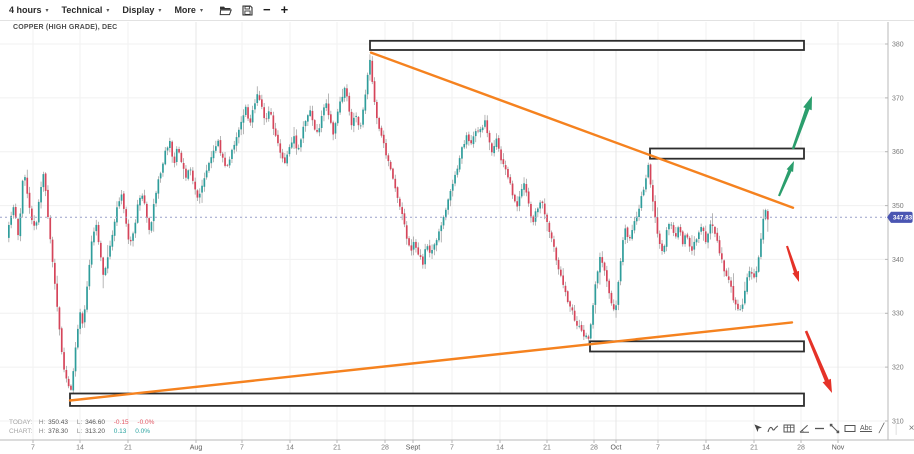  I want to click on legend-row-chart: CHART: H: 378.30 L: 313.20 0.13 0.0%, so click(85, 431).